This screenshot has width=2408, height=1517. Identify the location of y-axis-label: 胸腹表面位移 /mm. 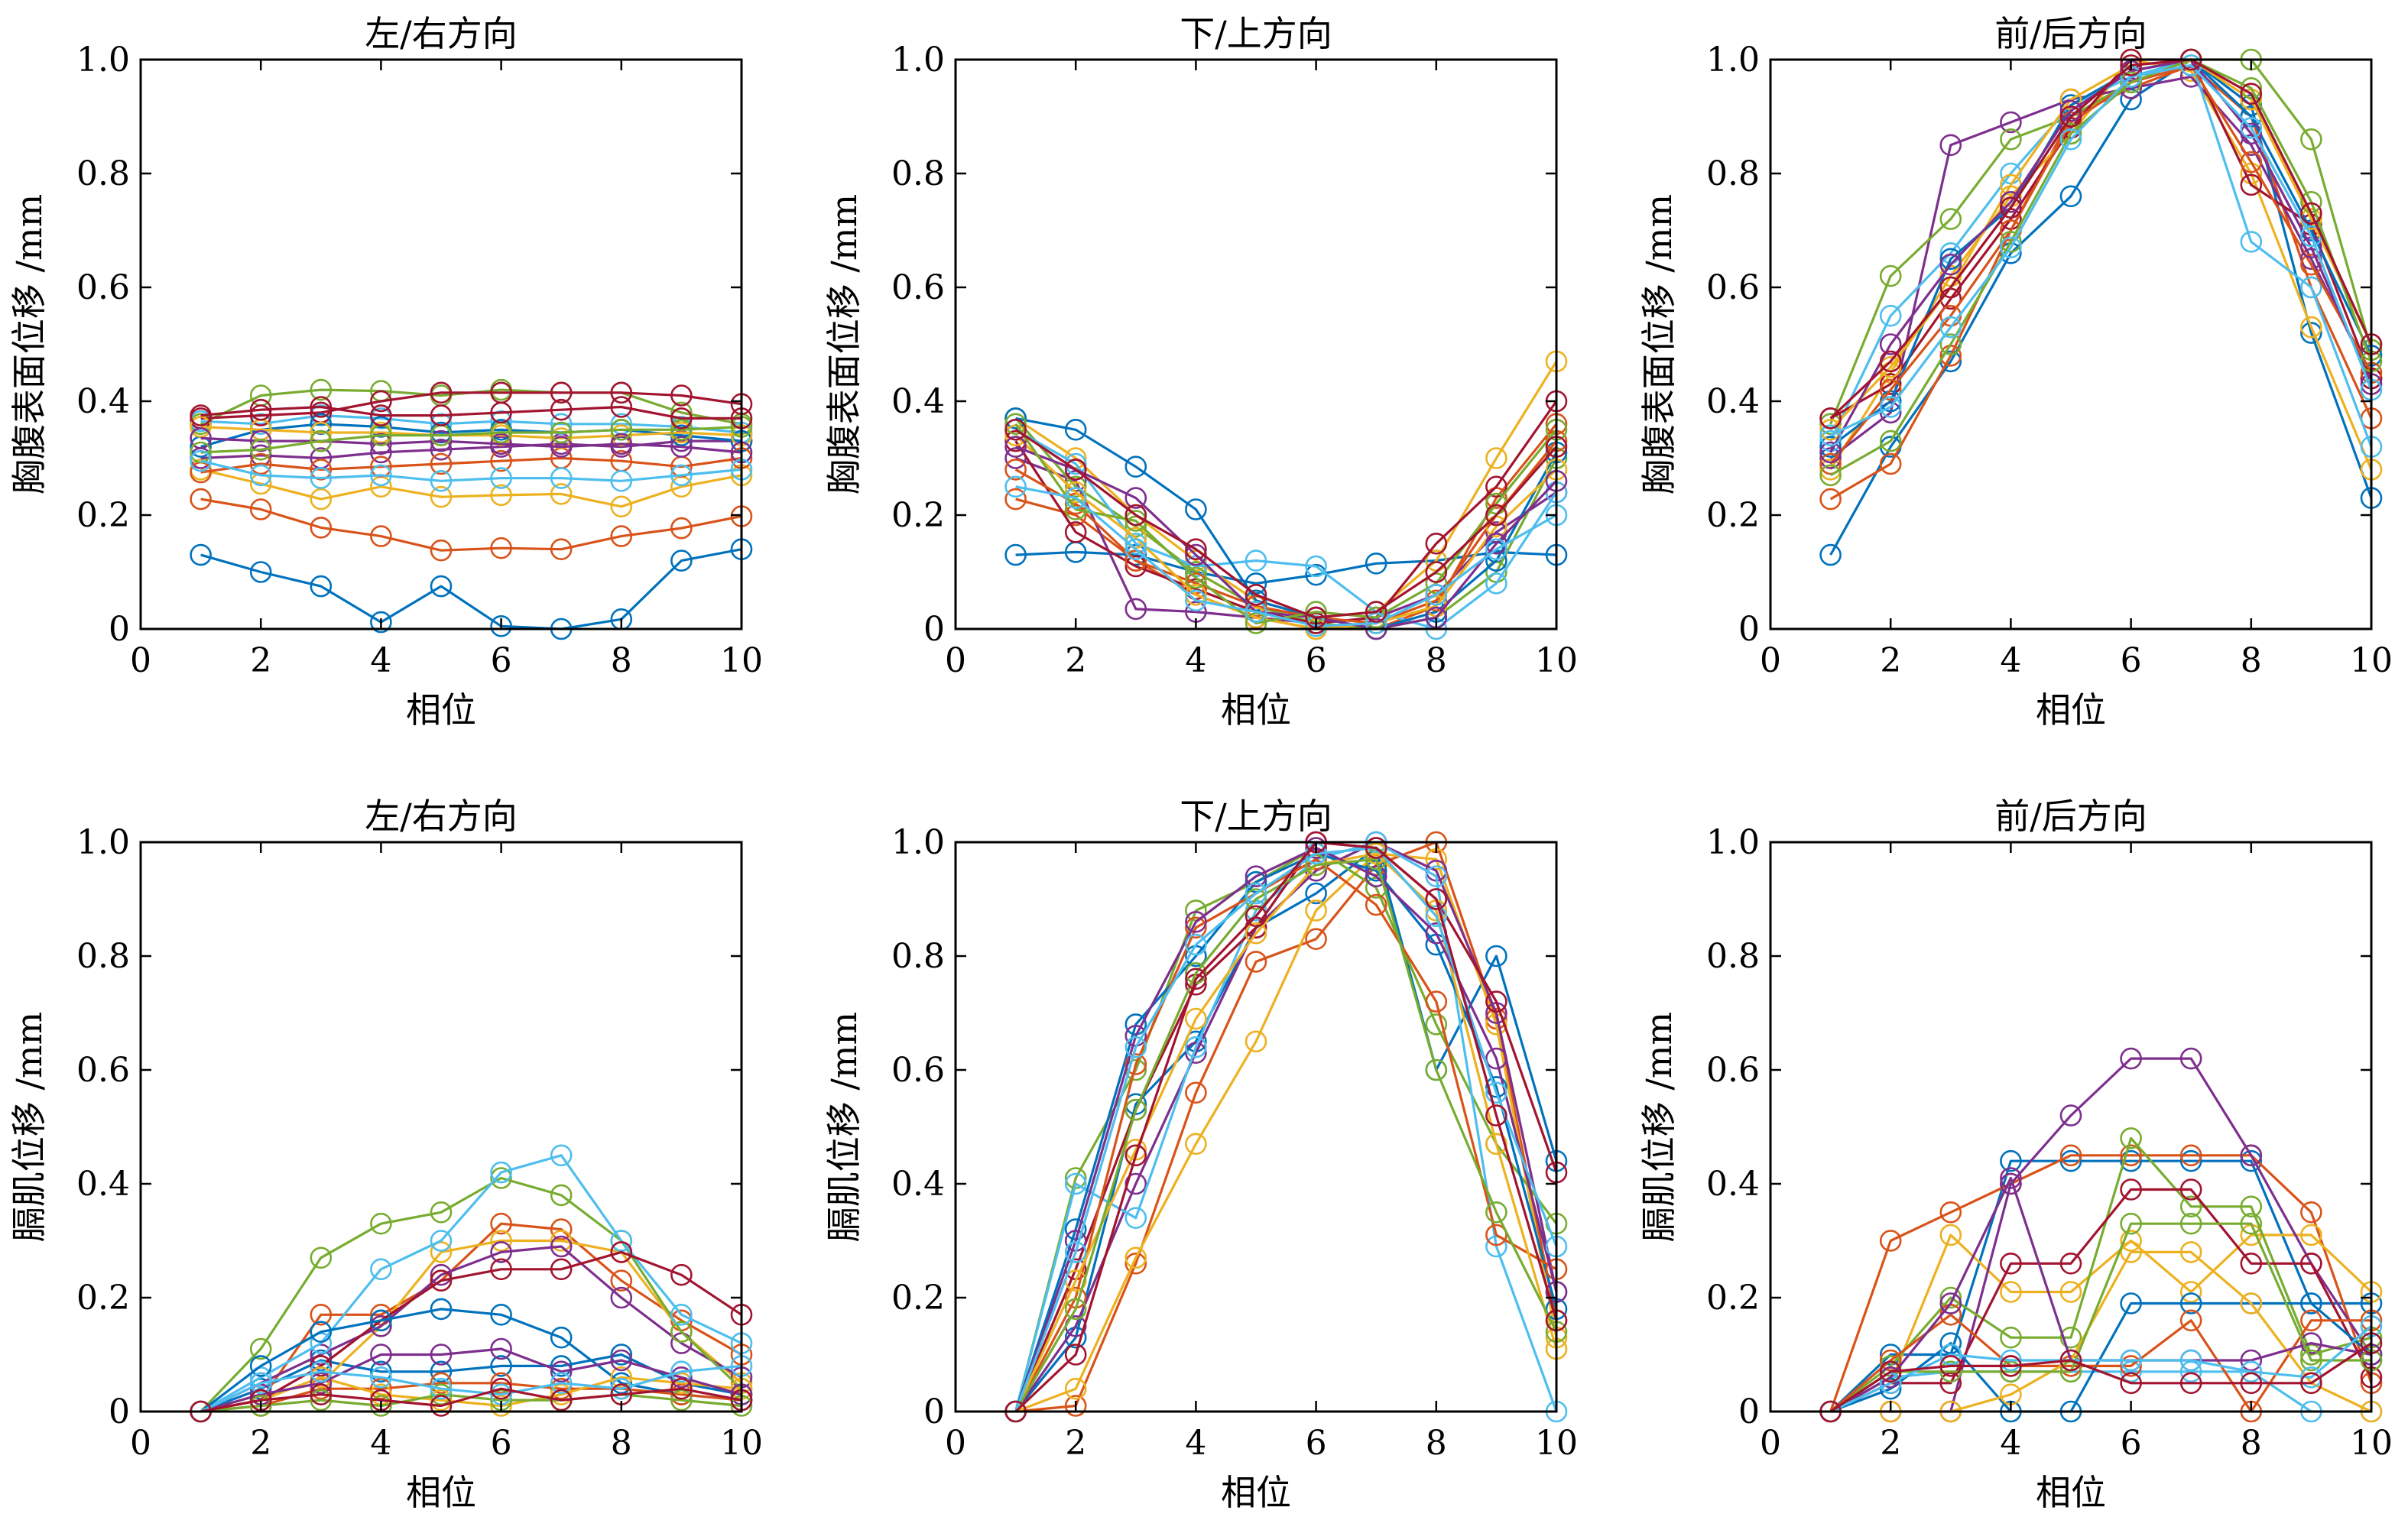
(1659, 344).